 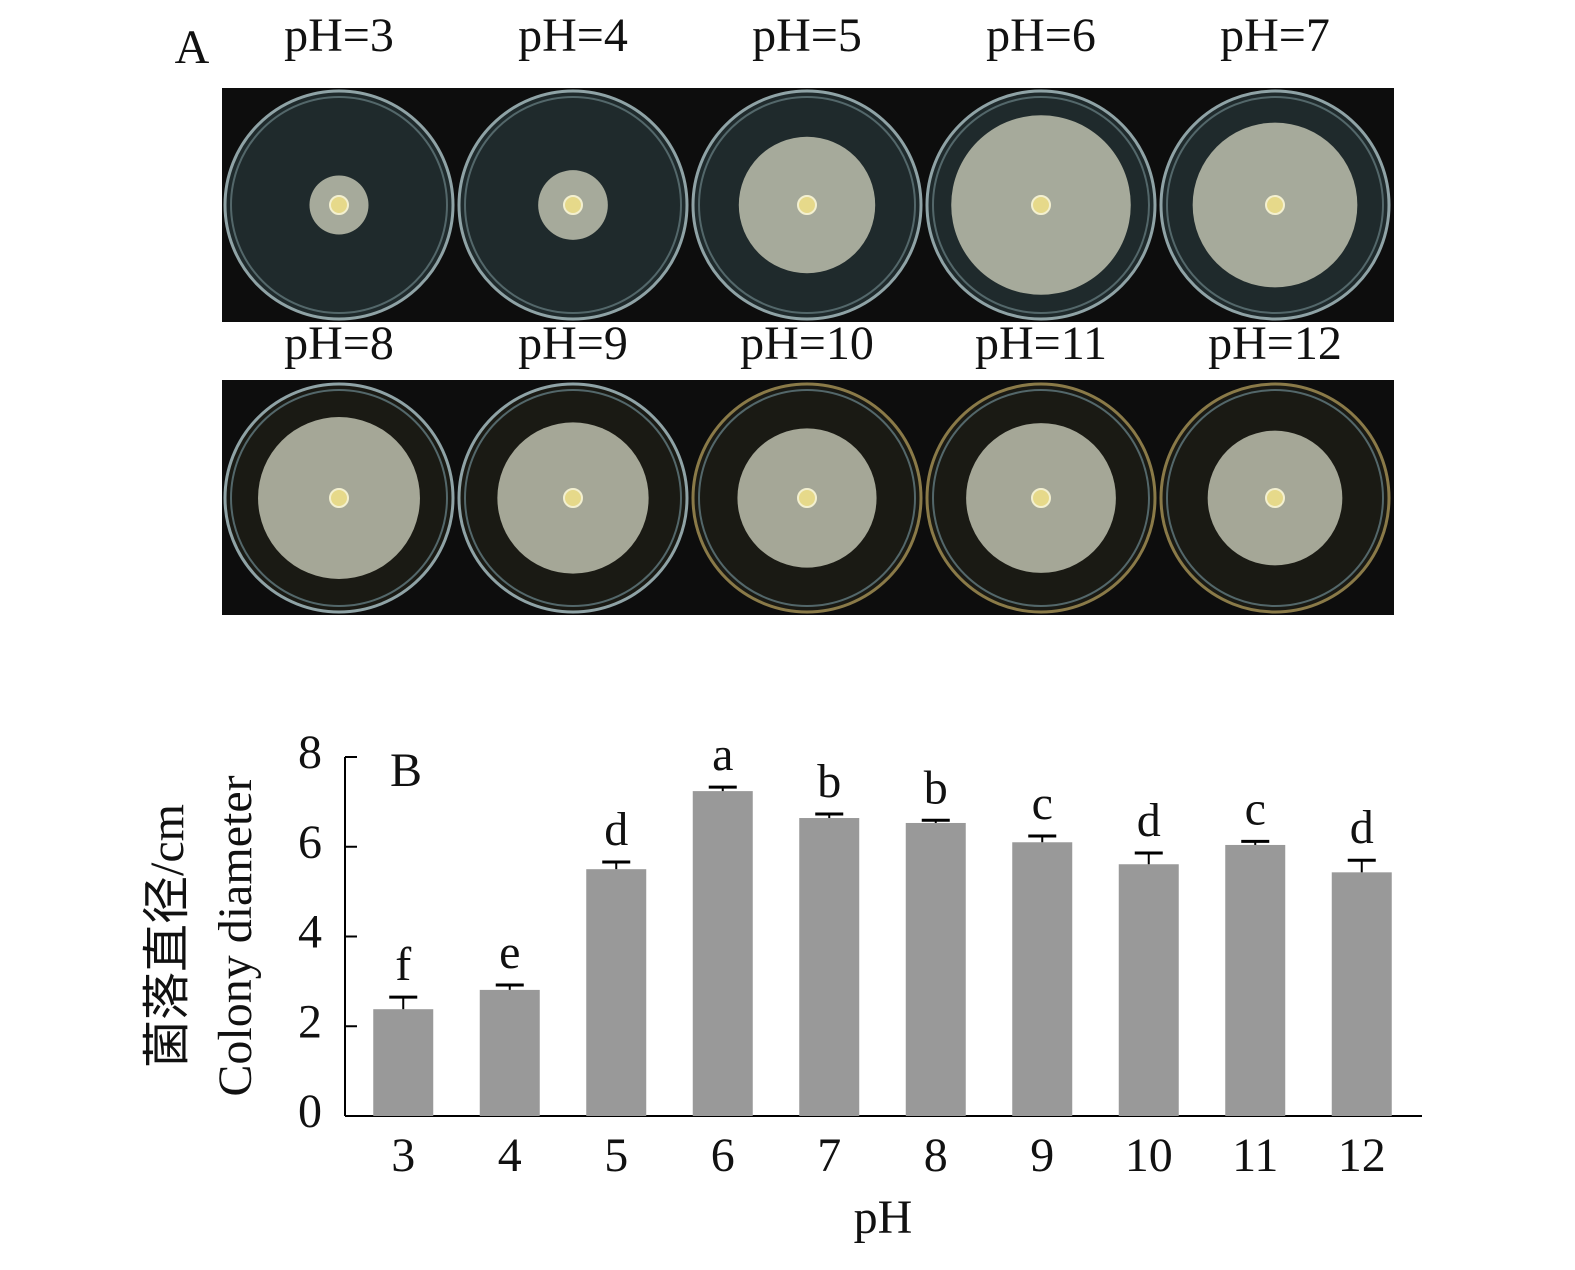 I want to click on x-tick-label: 9, so click(x=1042, y=1155).